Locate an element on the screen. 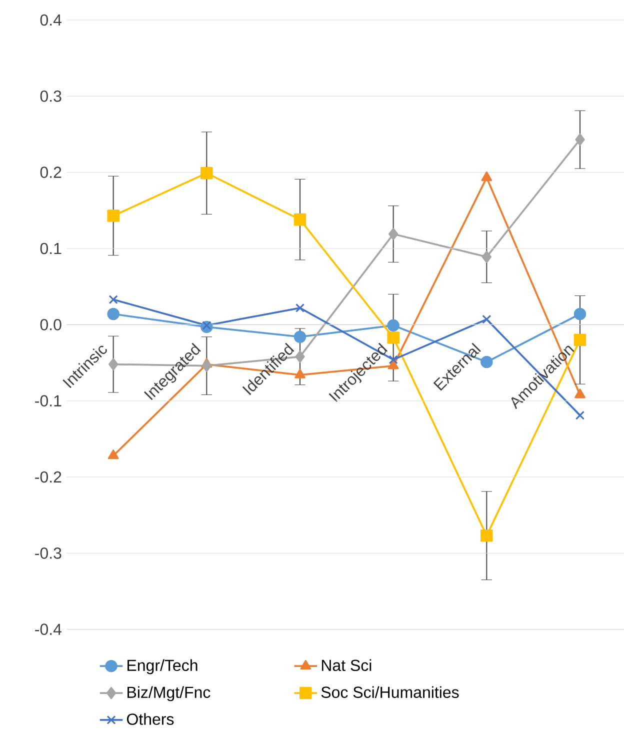  y-tick-label: -0.2 is located at coordinates (48, 477).